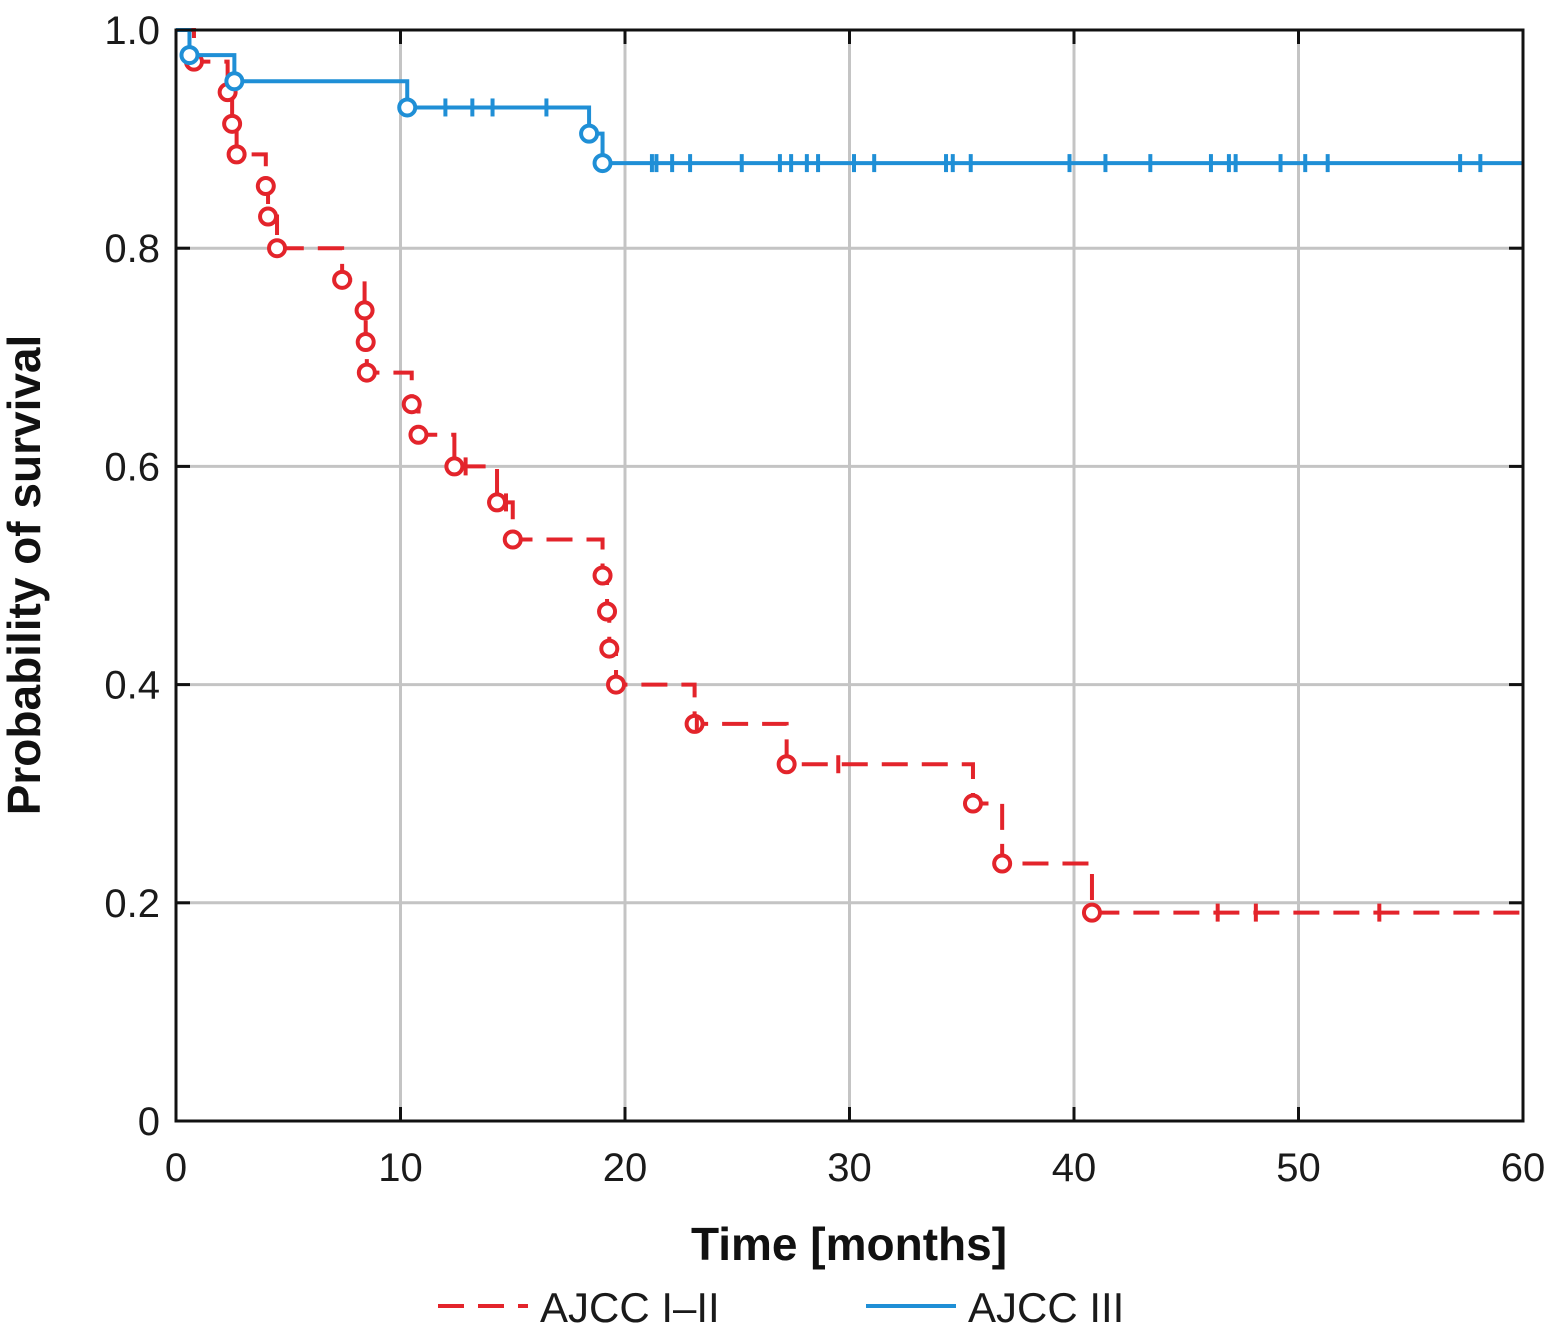  Describe the element at coordinates (630, 1307) in the screenshot. I see `legend-label-ajcc-i-ii: AJCC I–II` at that location.